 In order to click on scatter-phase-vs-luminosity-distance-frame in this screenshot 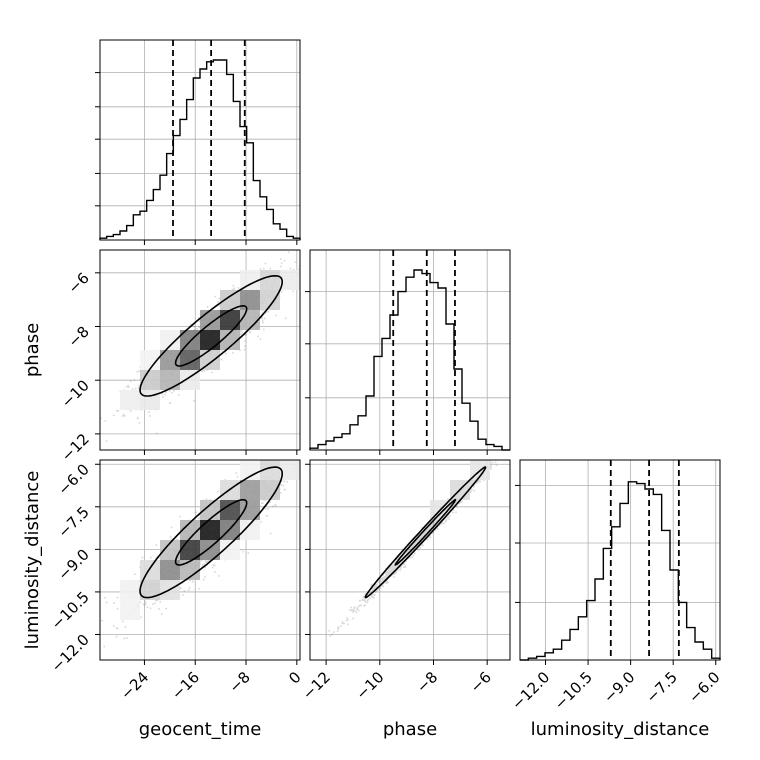, I will do `click(410, 560)`.